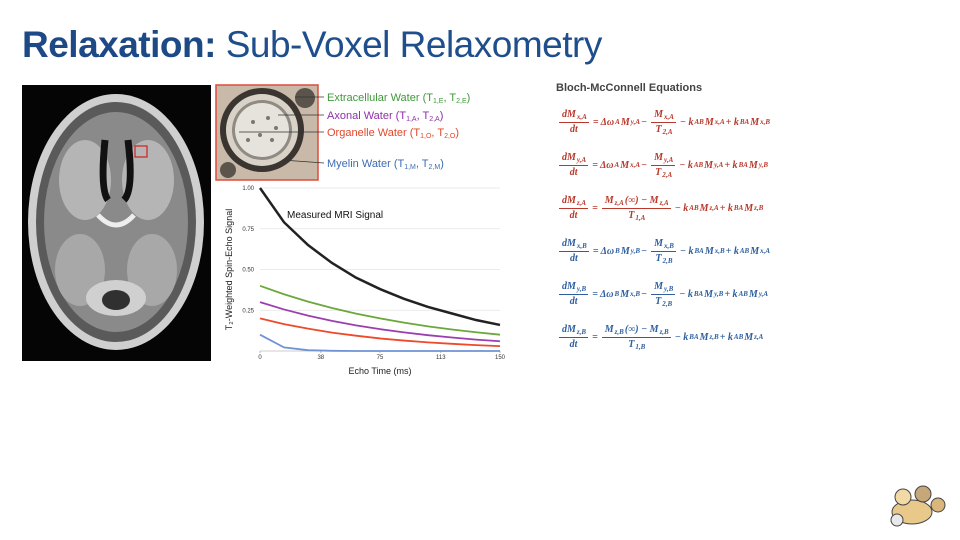 This screenshot has width=960, height=540. Describe the element at coordinates (636, 208) in the screenshot. I see `eq-fraction: Mz,A(∞) − Mz,A T1,A` at that location.